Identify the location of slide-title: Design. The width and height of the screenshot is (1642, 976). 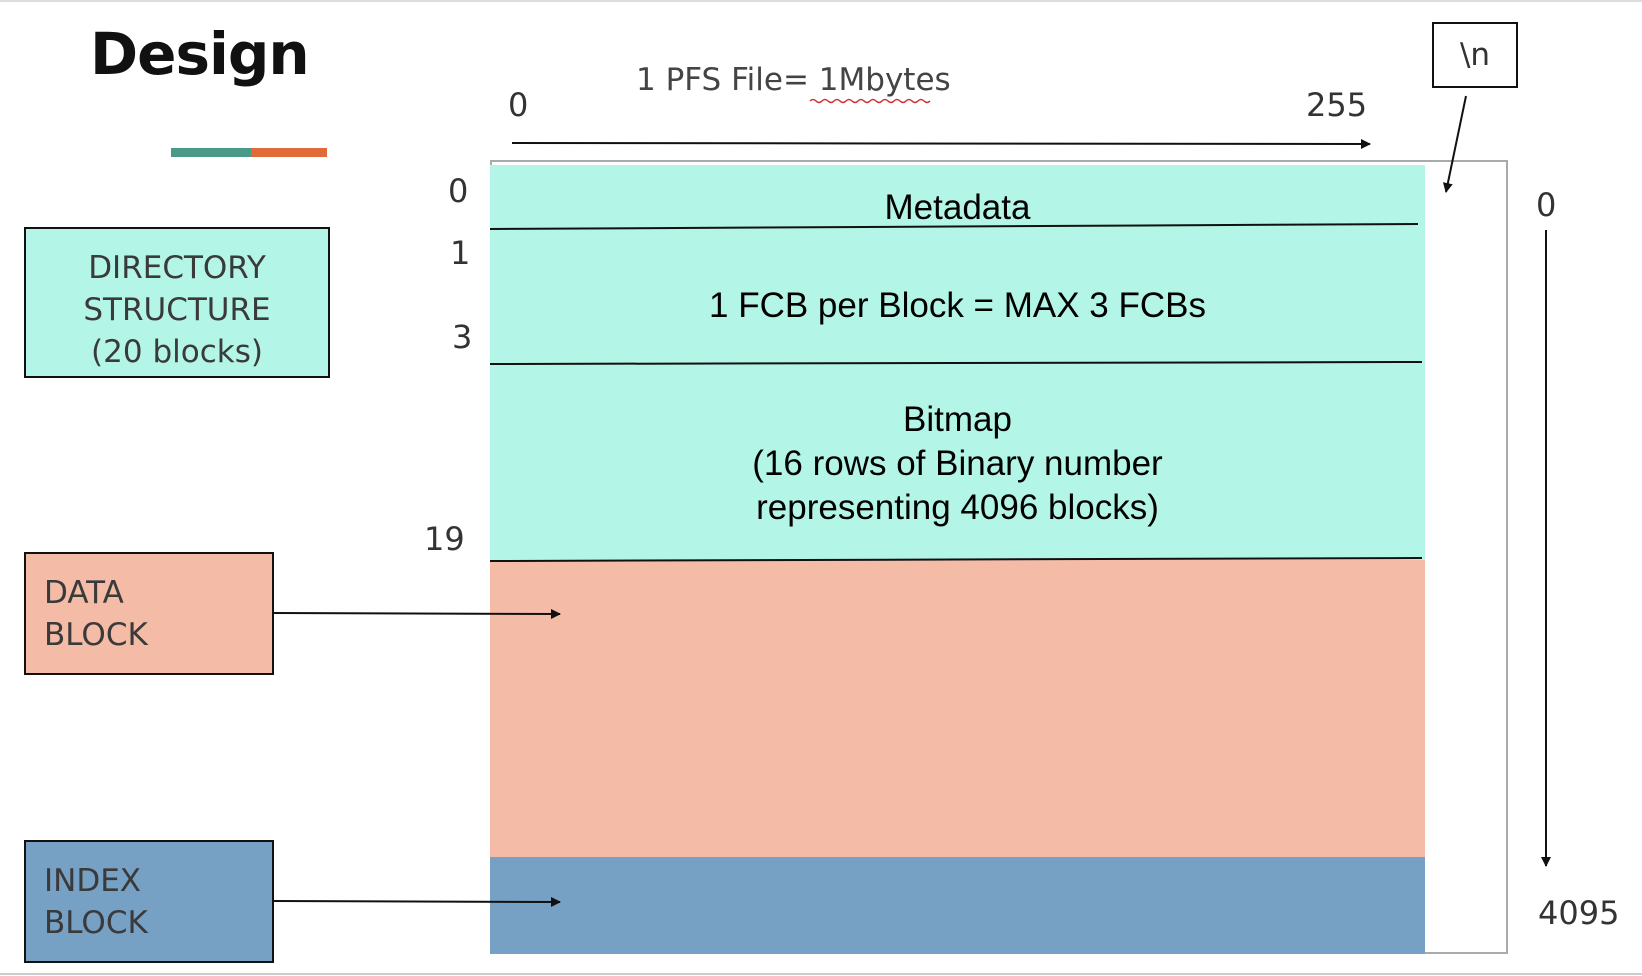
(200, 54).